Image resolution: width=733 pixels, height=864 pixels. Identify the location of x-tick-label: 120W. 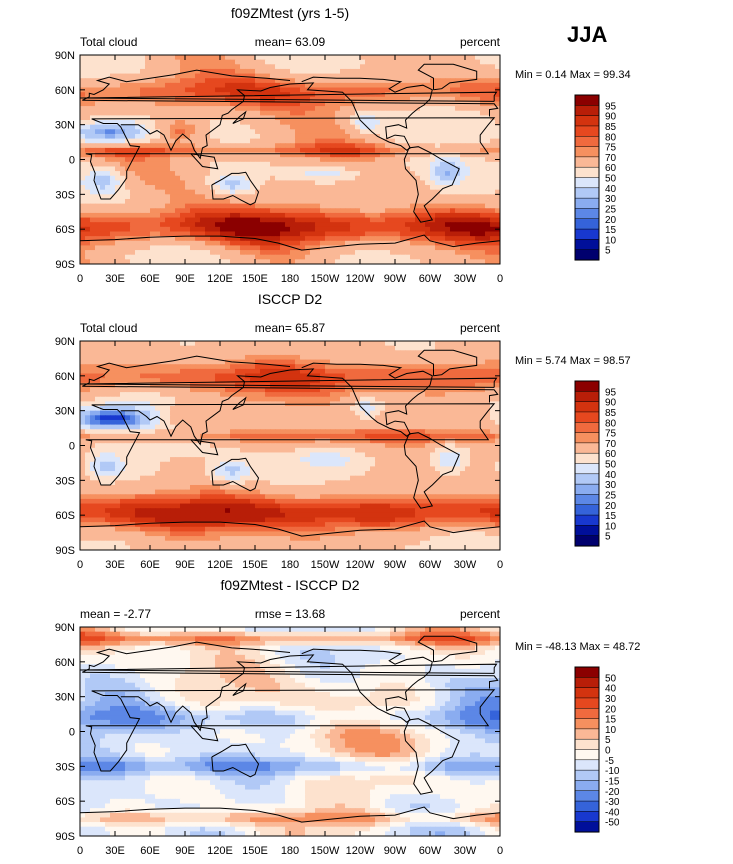
(360, 565).